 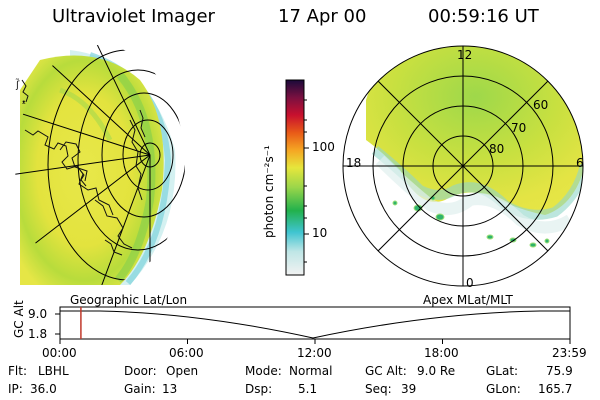 I want to click on info-seq-value: 39, so click(x=409, y=389).